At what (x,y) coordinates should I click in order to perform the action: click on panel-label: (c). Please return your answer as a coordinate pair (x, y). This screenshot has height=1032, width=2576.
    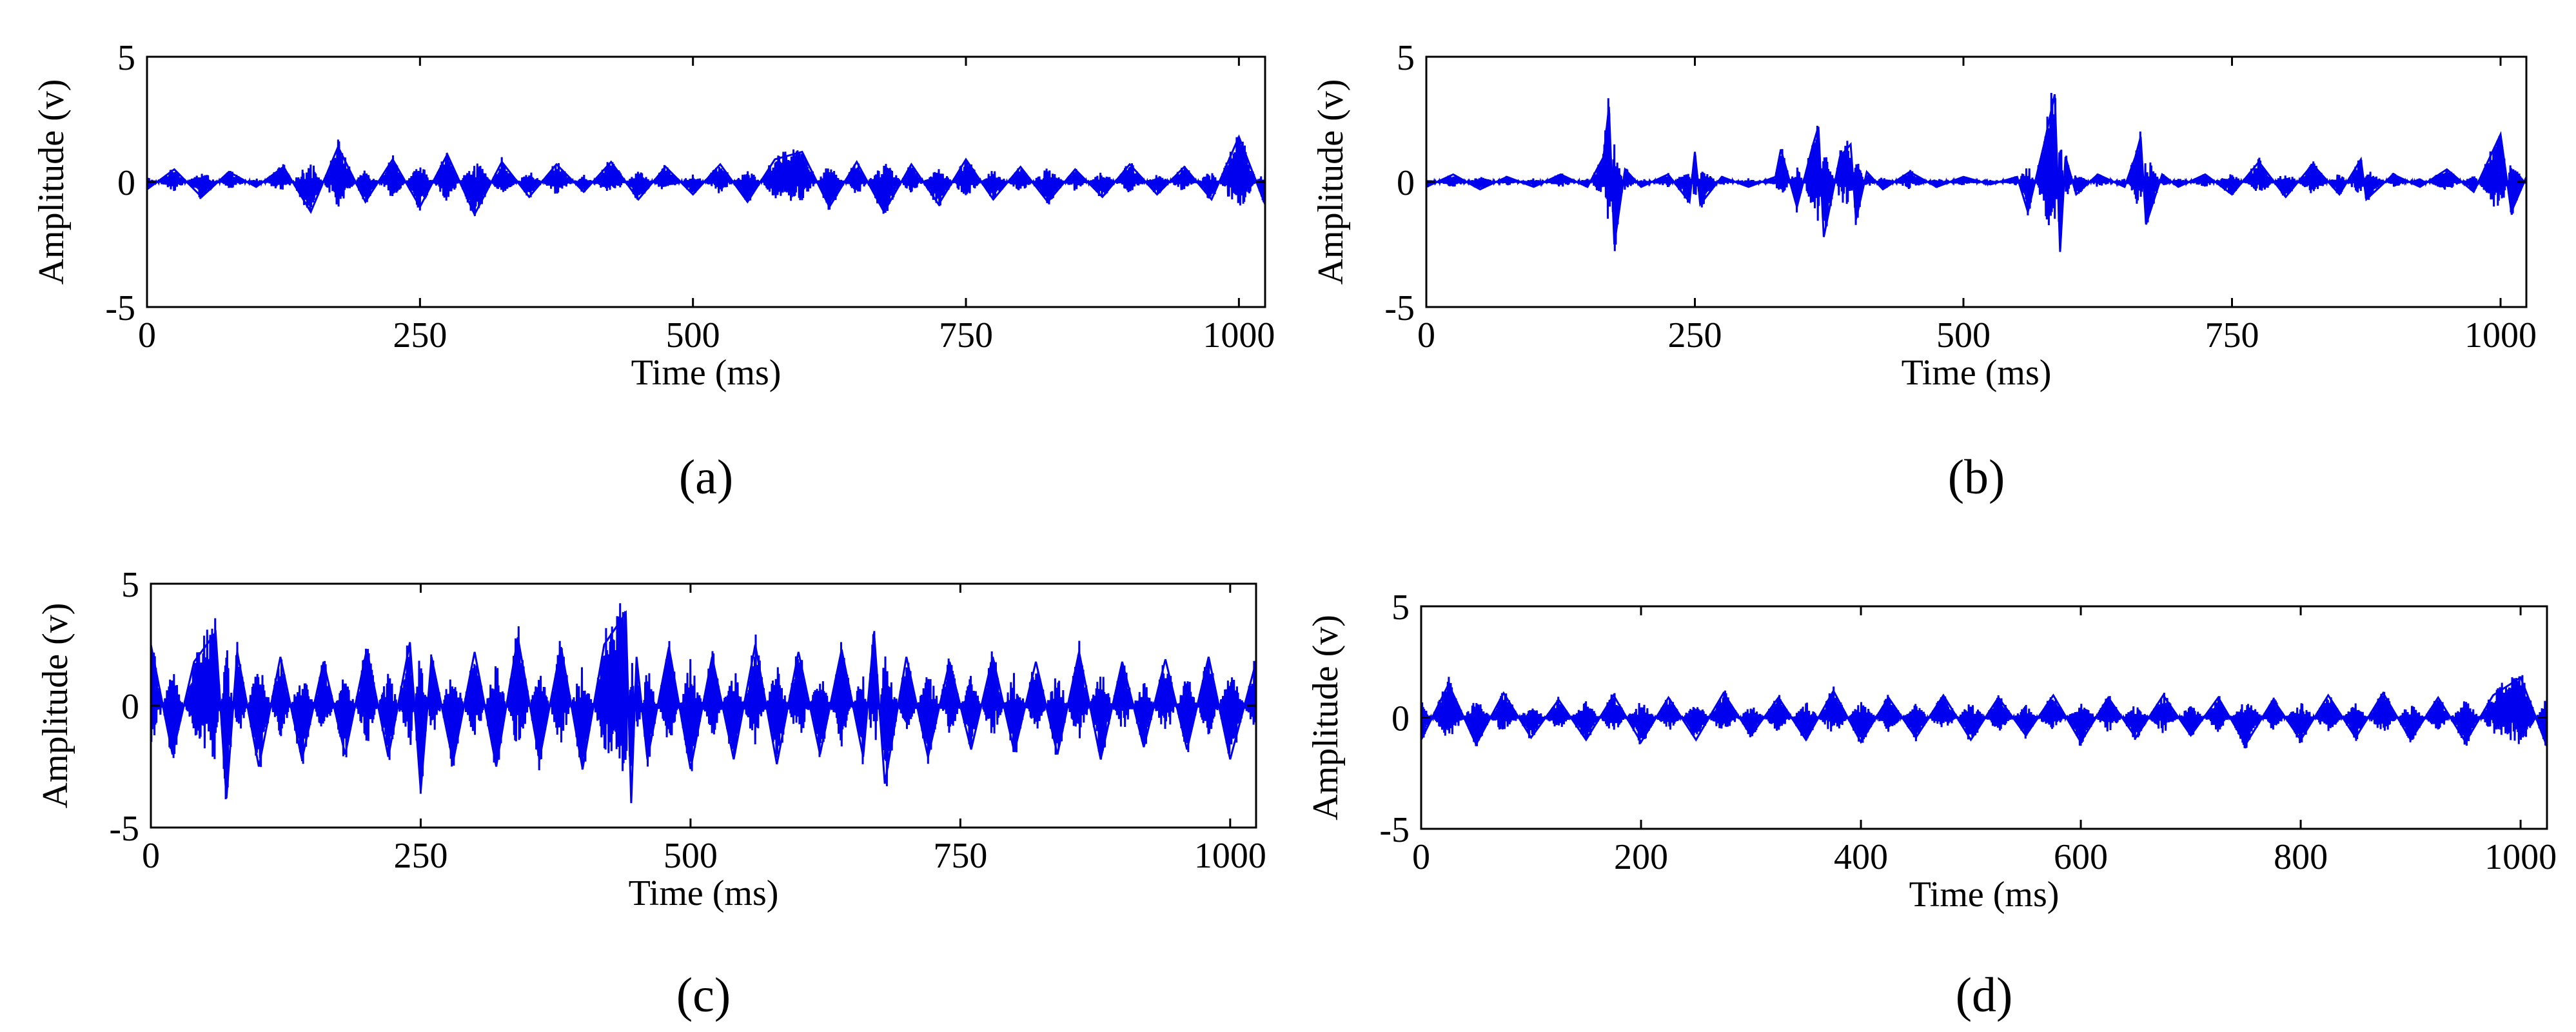
    Looking at the image, I should click on (703, 995).